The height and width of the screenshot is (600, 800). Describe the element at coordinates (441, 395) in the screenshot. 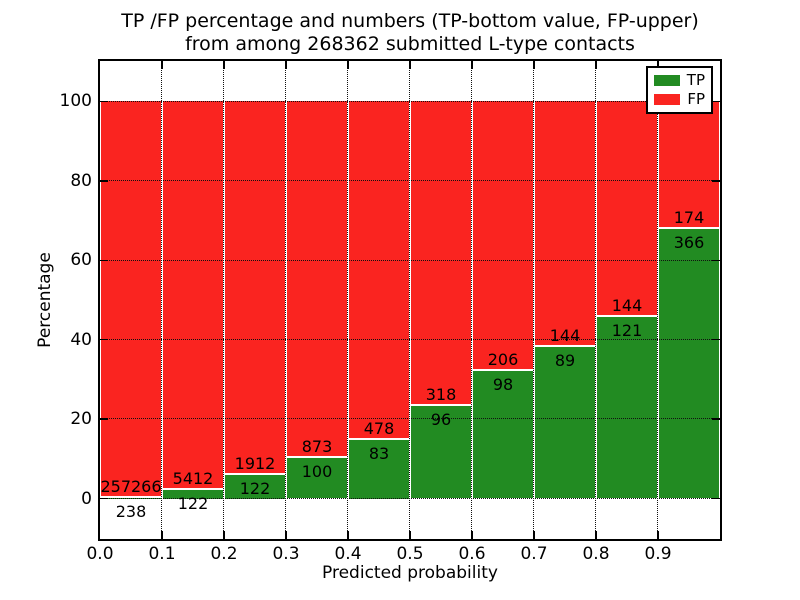

I see `bar-label-fp: 318` at that location.